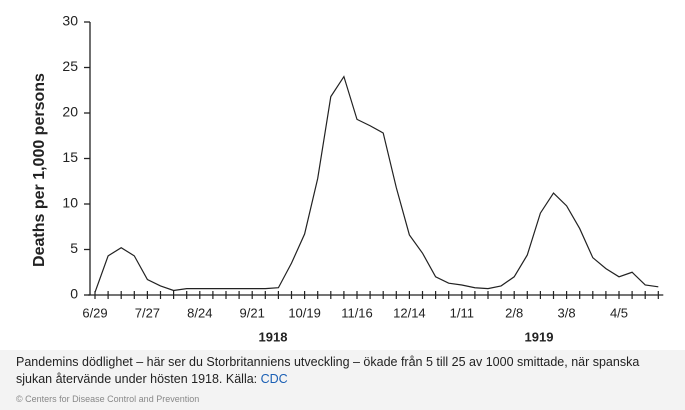  I want to click on x-tick-label: 10/19, so click(304, 312).